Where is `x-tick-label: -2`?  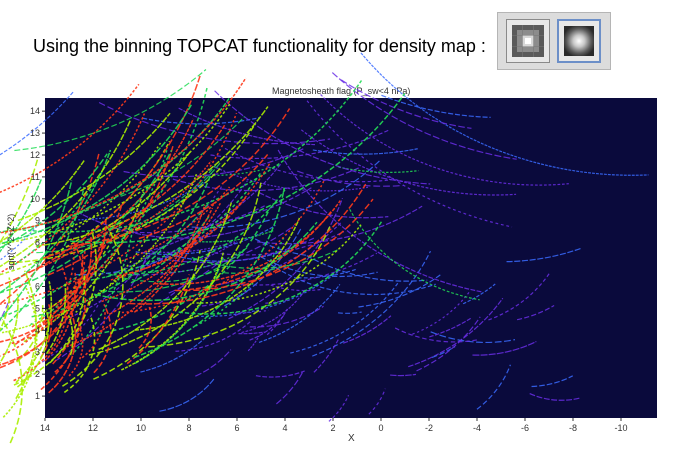
x-tick-label: -2 is located at coordinates (429, 428).